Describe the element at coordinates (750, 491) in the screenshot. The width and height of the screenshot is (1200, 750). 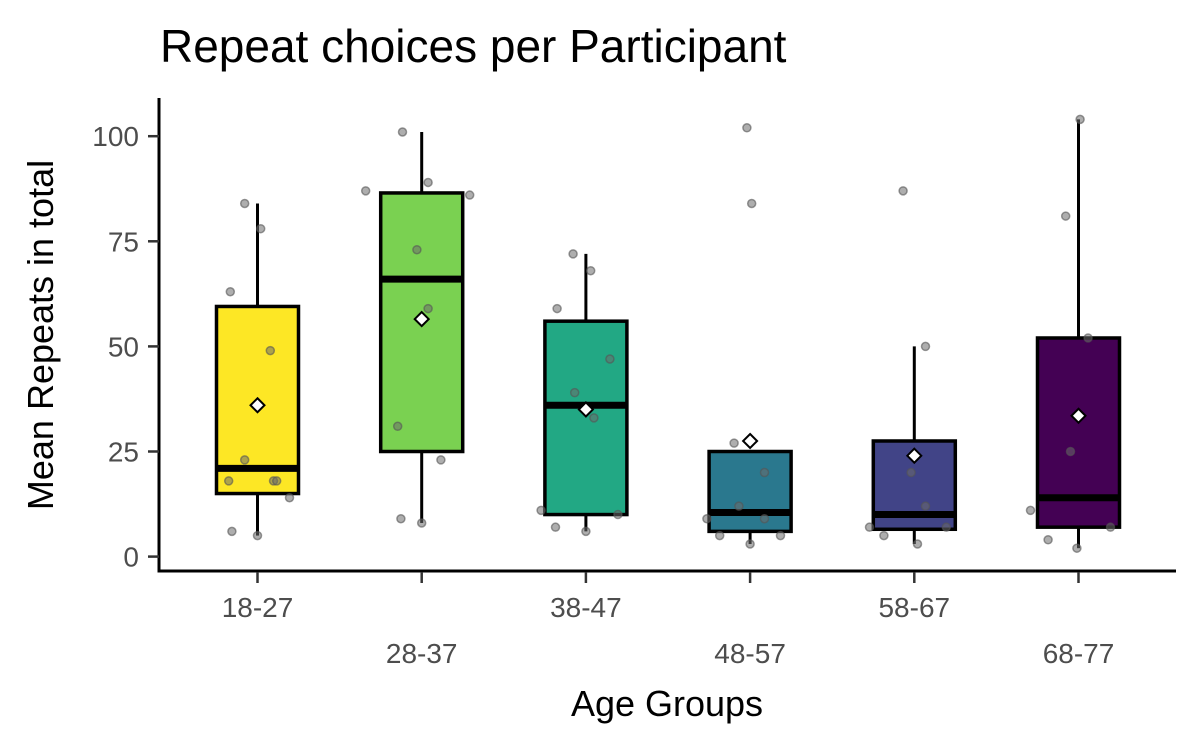
I see `box-body` at that location.